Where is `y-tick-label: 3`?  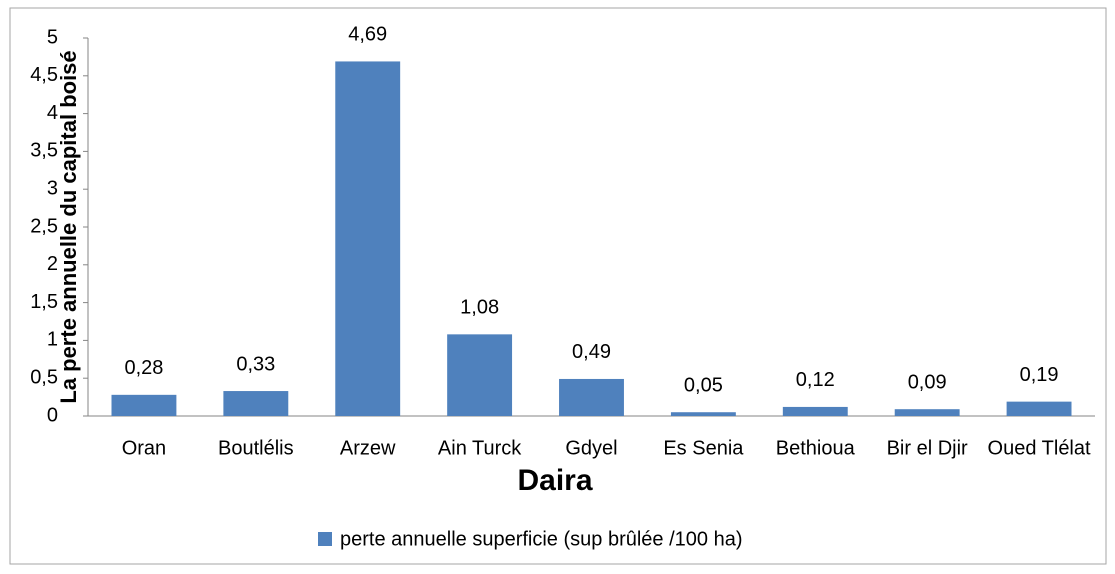
y-tick-label: 3 is located at coordinates (52, 188).